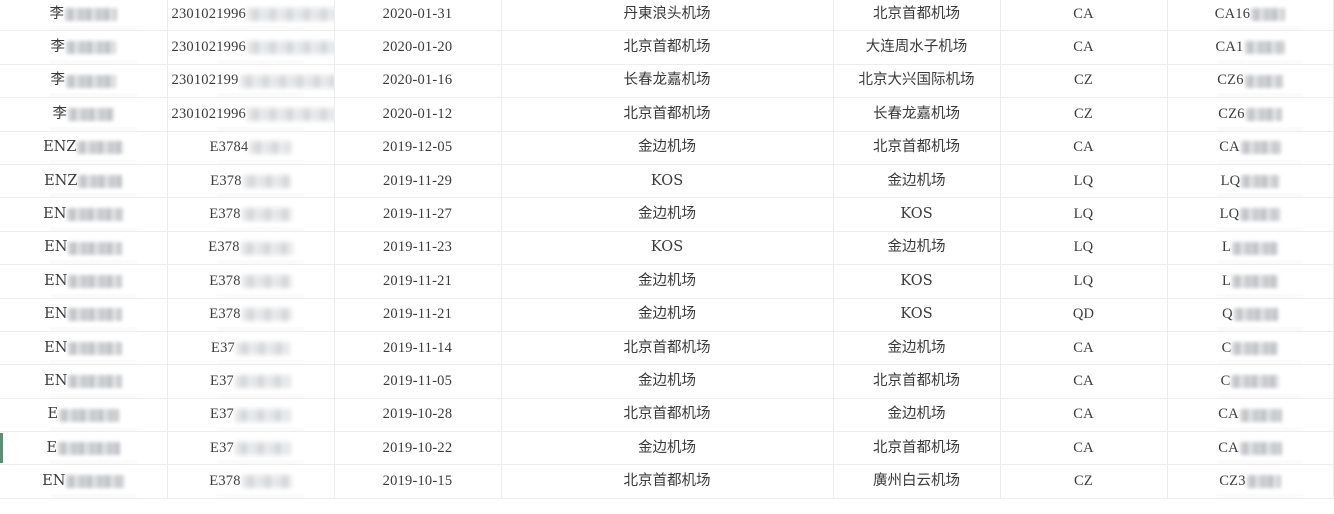 The width and height of the screenshot is (1334, 514). Describe the element at coordinates (667, 47) in the screenshot. I see `table-row: 李 2301021996 2020-01-20 北京首都机场 大连周水子机场 CA CA1` at that location.